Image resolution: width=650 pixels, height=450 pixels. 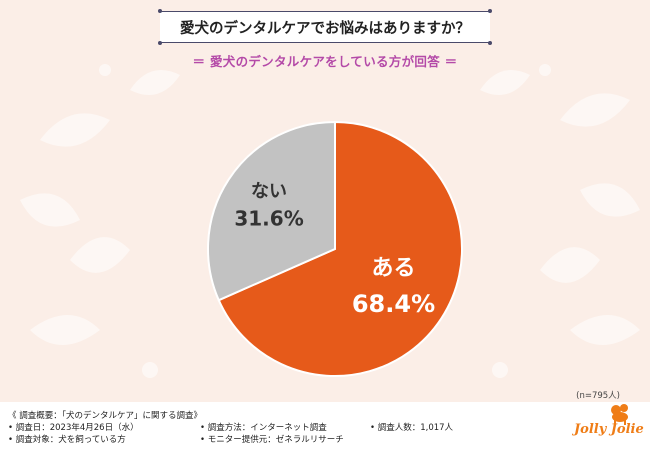 I want to click on slice-category-label: ある, so click(x=393, y=268).